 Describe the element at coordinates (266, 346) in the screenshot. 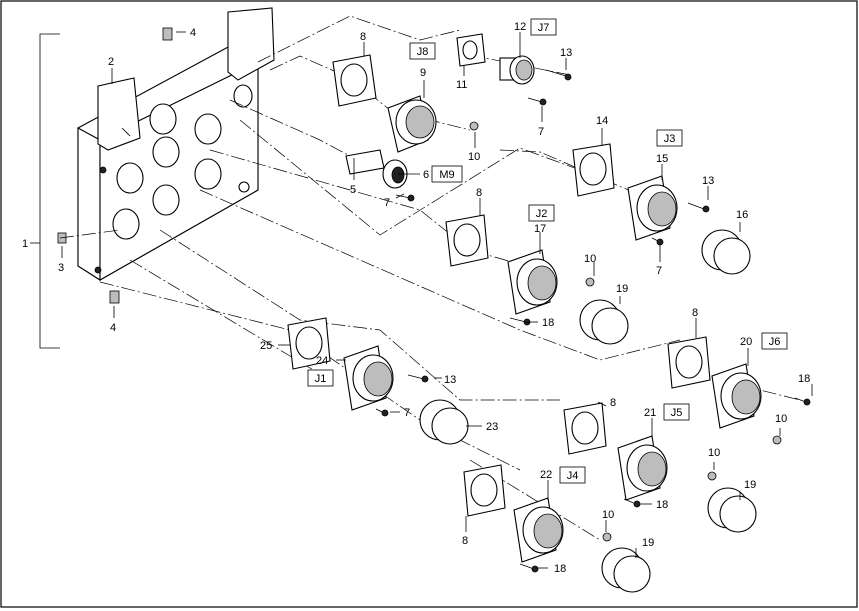

I see `callout-25: 25` at that location.